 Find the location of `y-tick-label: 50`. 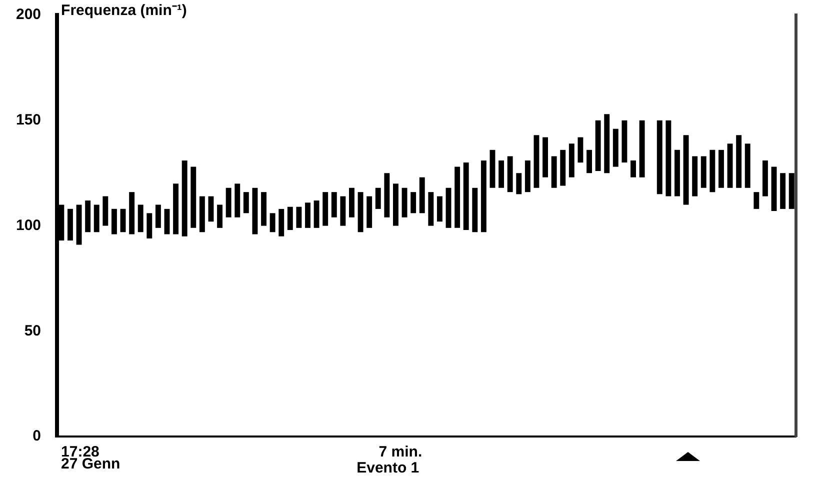

y-tick-label: 50 is located at coordinates (33, 331).